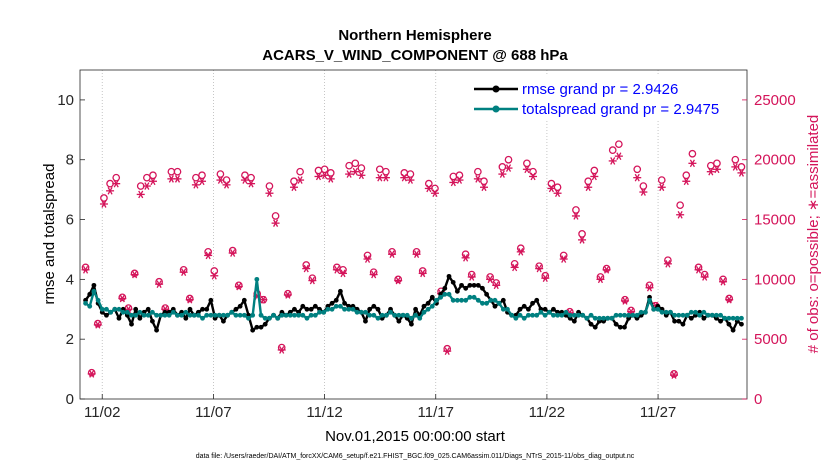  Describe the element at coordinates (775, 100) in the screenshot. I see `right-tick-label: 25000` at that location.